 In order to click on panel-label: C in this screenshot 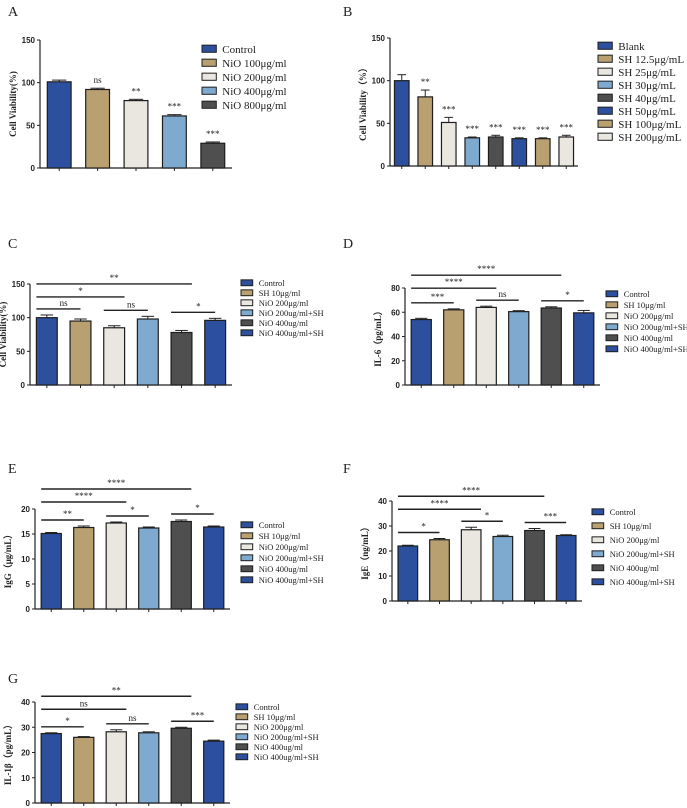, I will do `click(12, 244)`.